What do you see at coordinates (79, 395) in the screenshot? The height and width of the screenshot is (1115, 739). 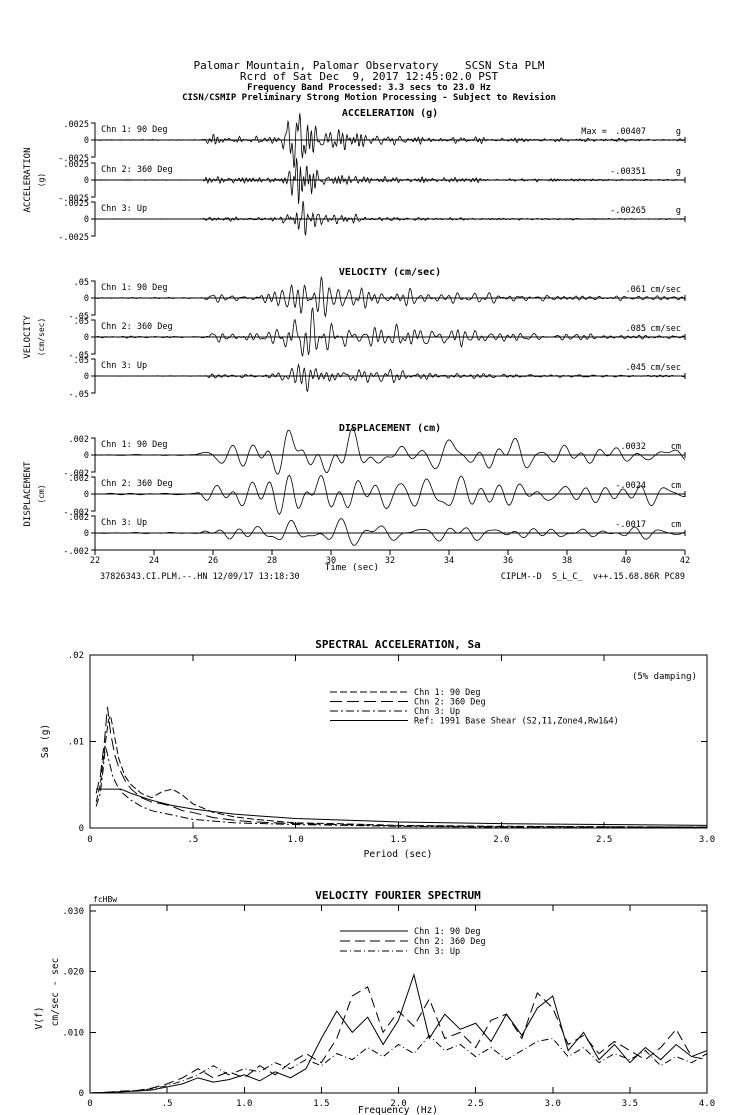 I see `ytick-label-bottom: -.05` at bounding box center [79, 395].